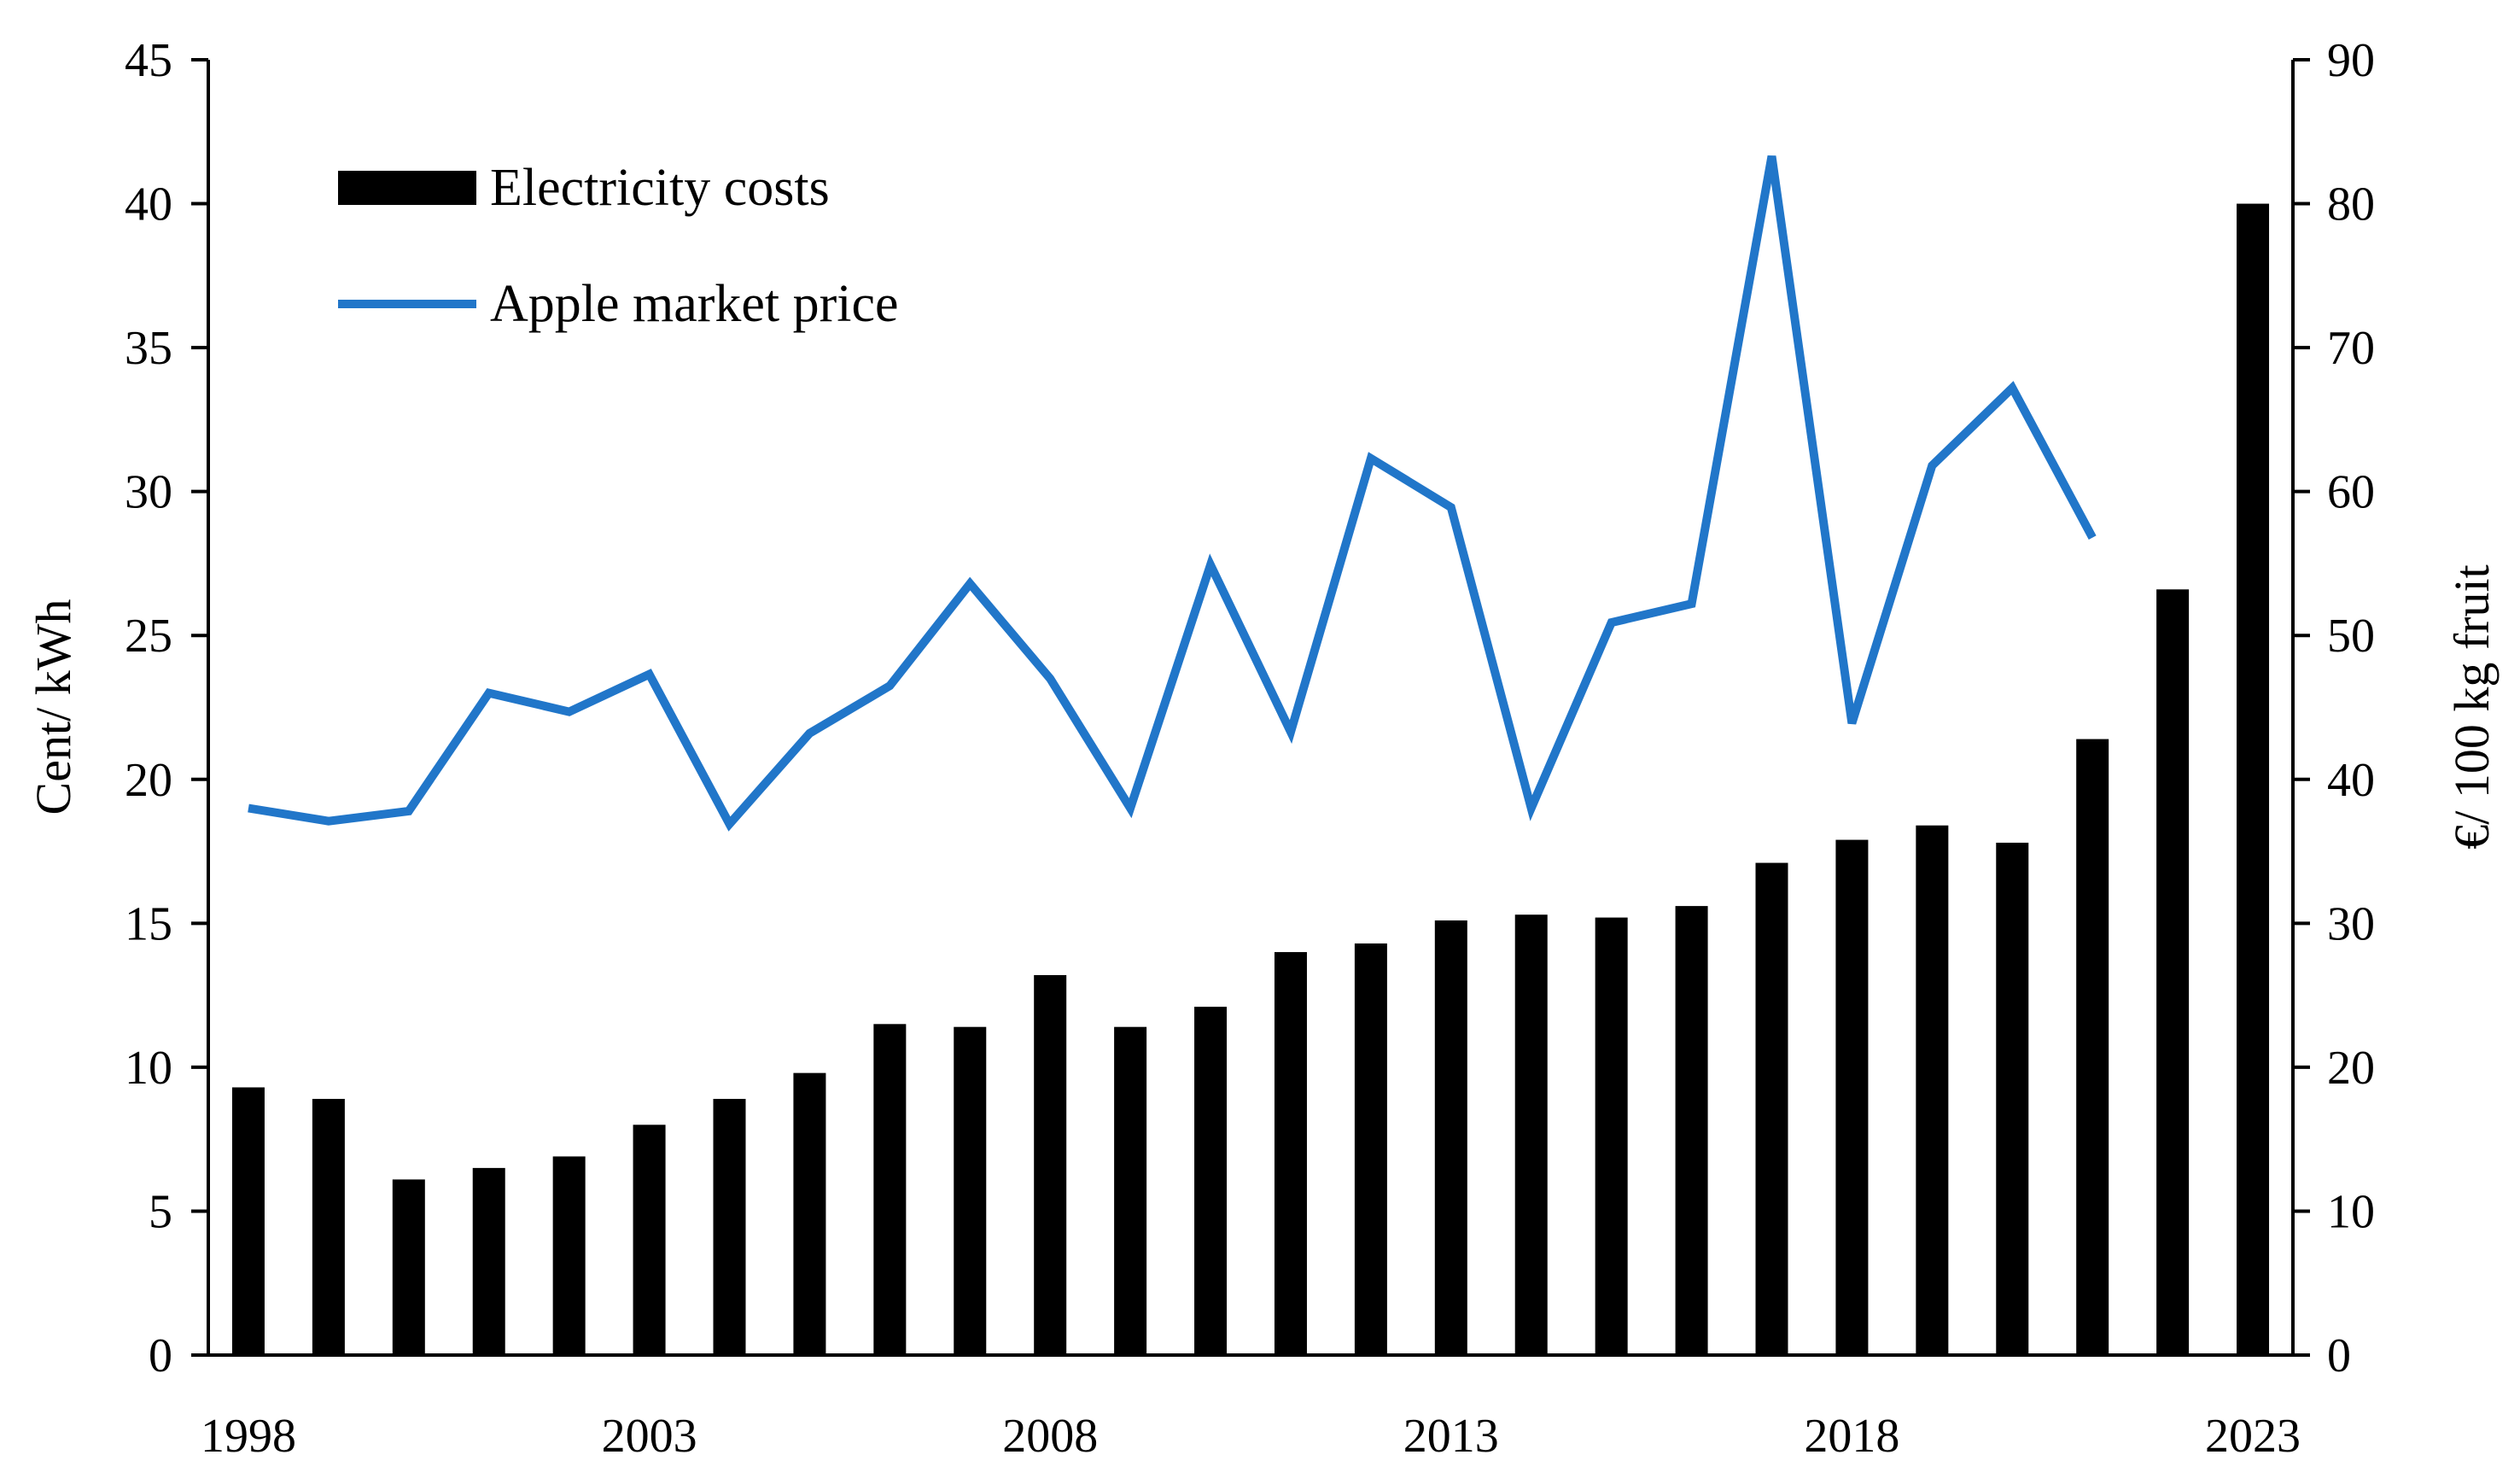 This screenshot has height=1484, width=2520. What do you see at coordinates (1050, 1437) in the screenshot?
I see `x-tick-label-2008: 2008` at bounding box center [1050, 1437].